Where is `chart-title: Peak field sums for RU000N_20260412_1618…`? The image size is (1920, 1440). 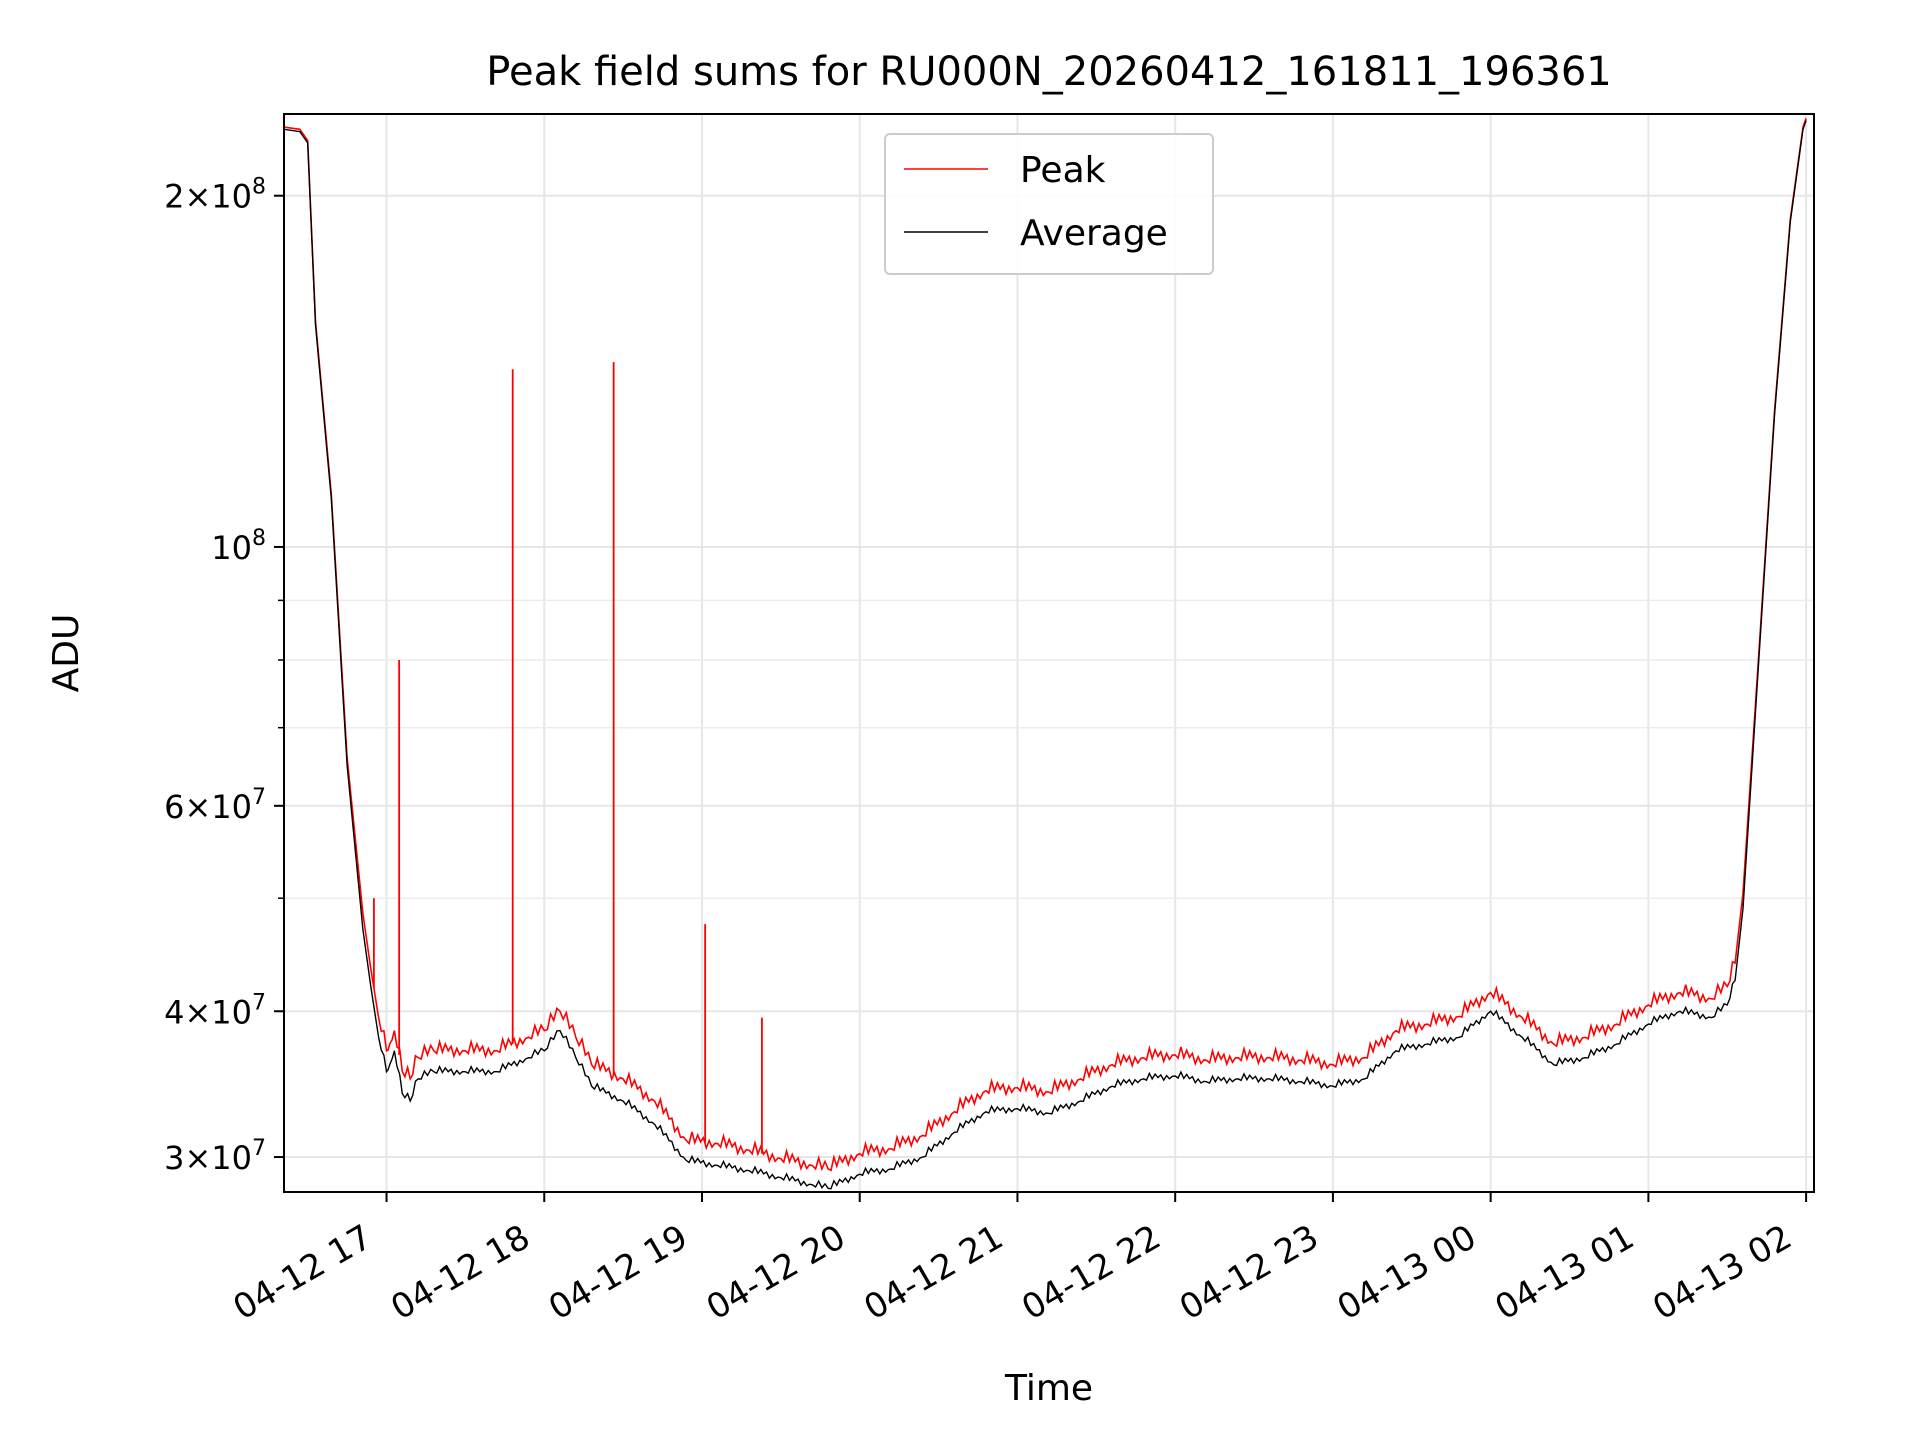 chart-title: Peak field sums for RU000N_20260412_1618… is located at coordinates (1048, 72).